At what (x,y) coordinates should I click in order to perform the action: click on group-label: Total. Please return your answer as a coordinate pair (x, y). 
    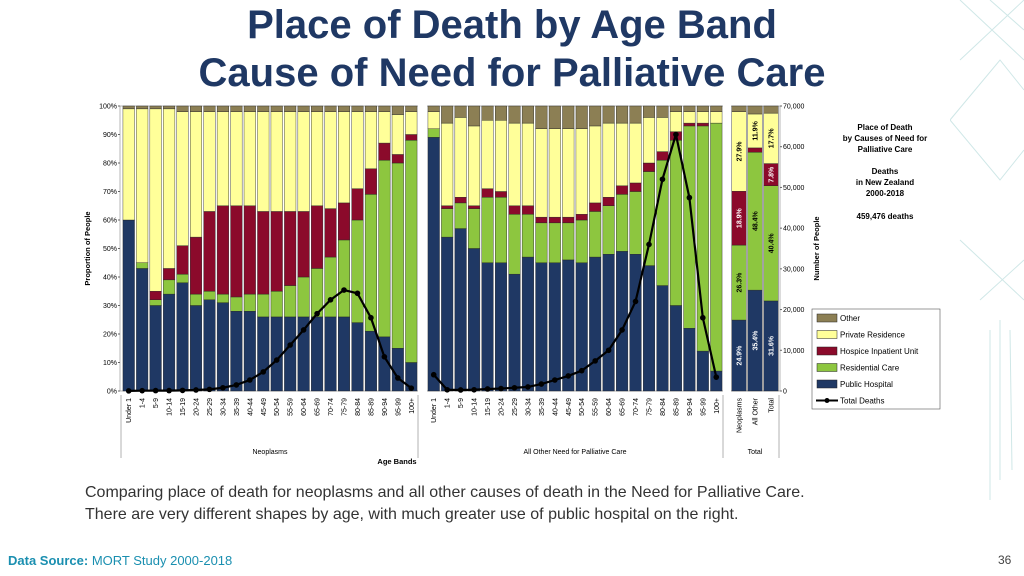
    Looking at the image, I should click on (755, 452).